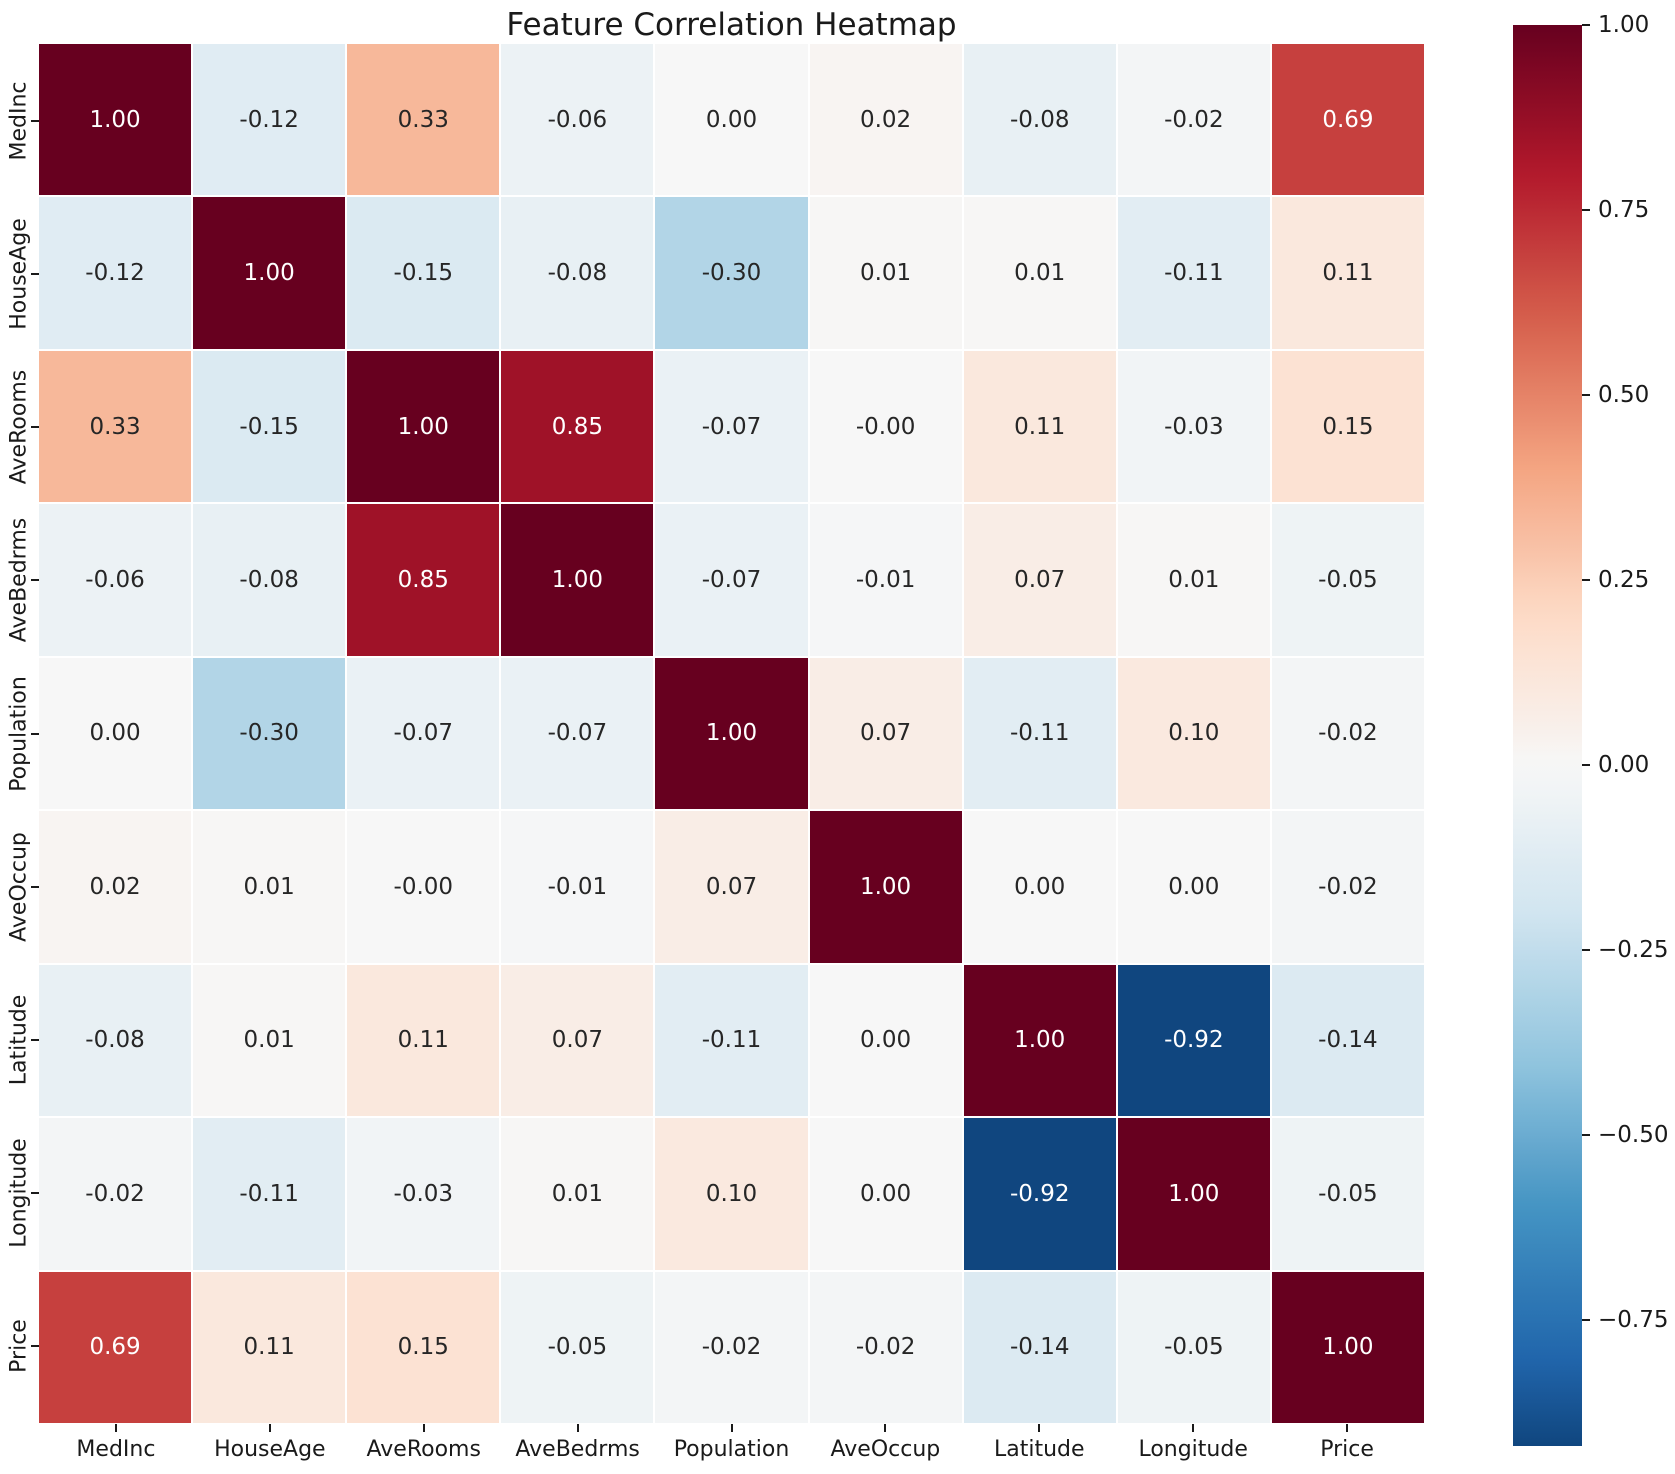 The image size is (1675, 1474). Describe the element at coordinates (1624, 395) in the screenshot. I see `colorbar-tick-label: 0.50` at that location.